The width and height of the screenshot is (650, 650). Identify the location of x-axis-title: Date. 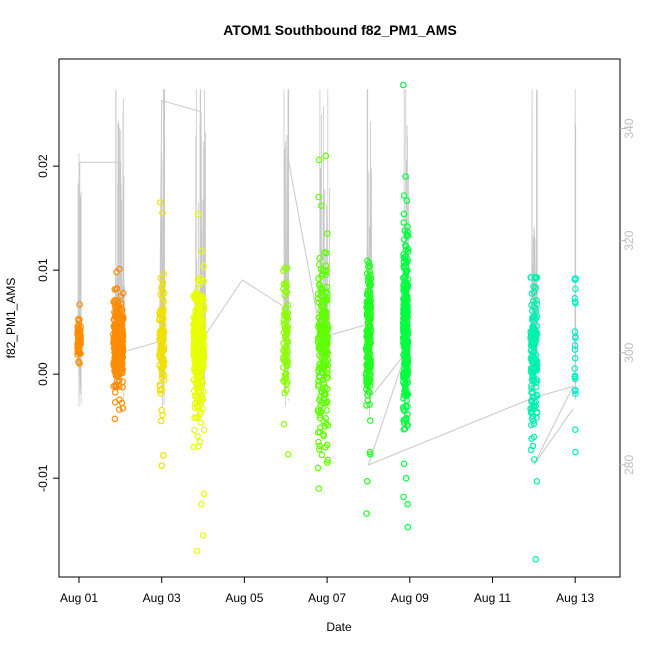
(339, 627).